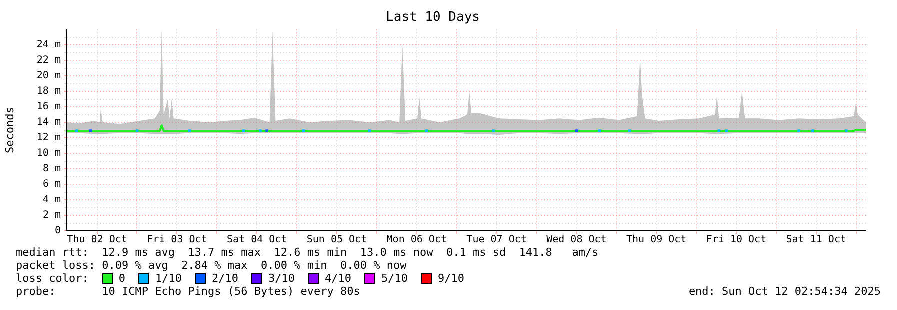  What do you see at coordinates (48, 138) in the screenshot?
I see `y-tick-label: 12 m` at bounding box center [48, 138].